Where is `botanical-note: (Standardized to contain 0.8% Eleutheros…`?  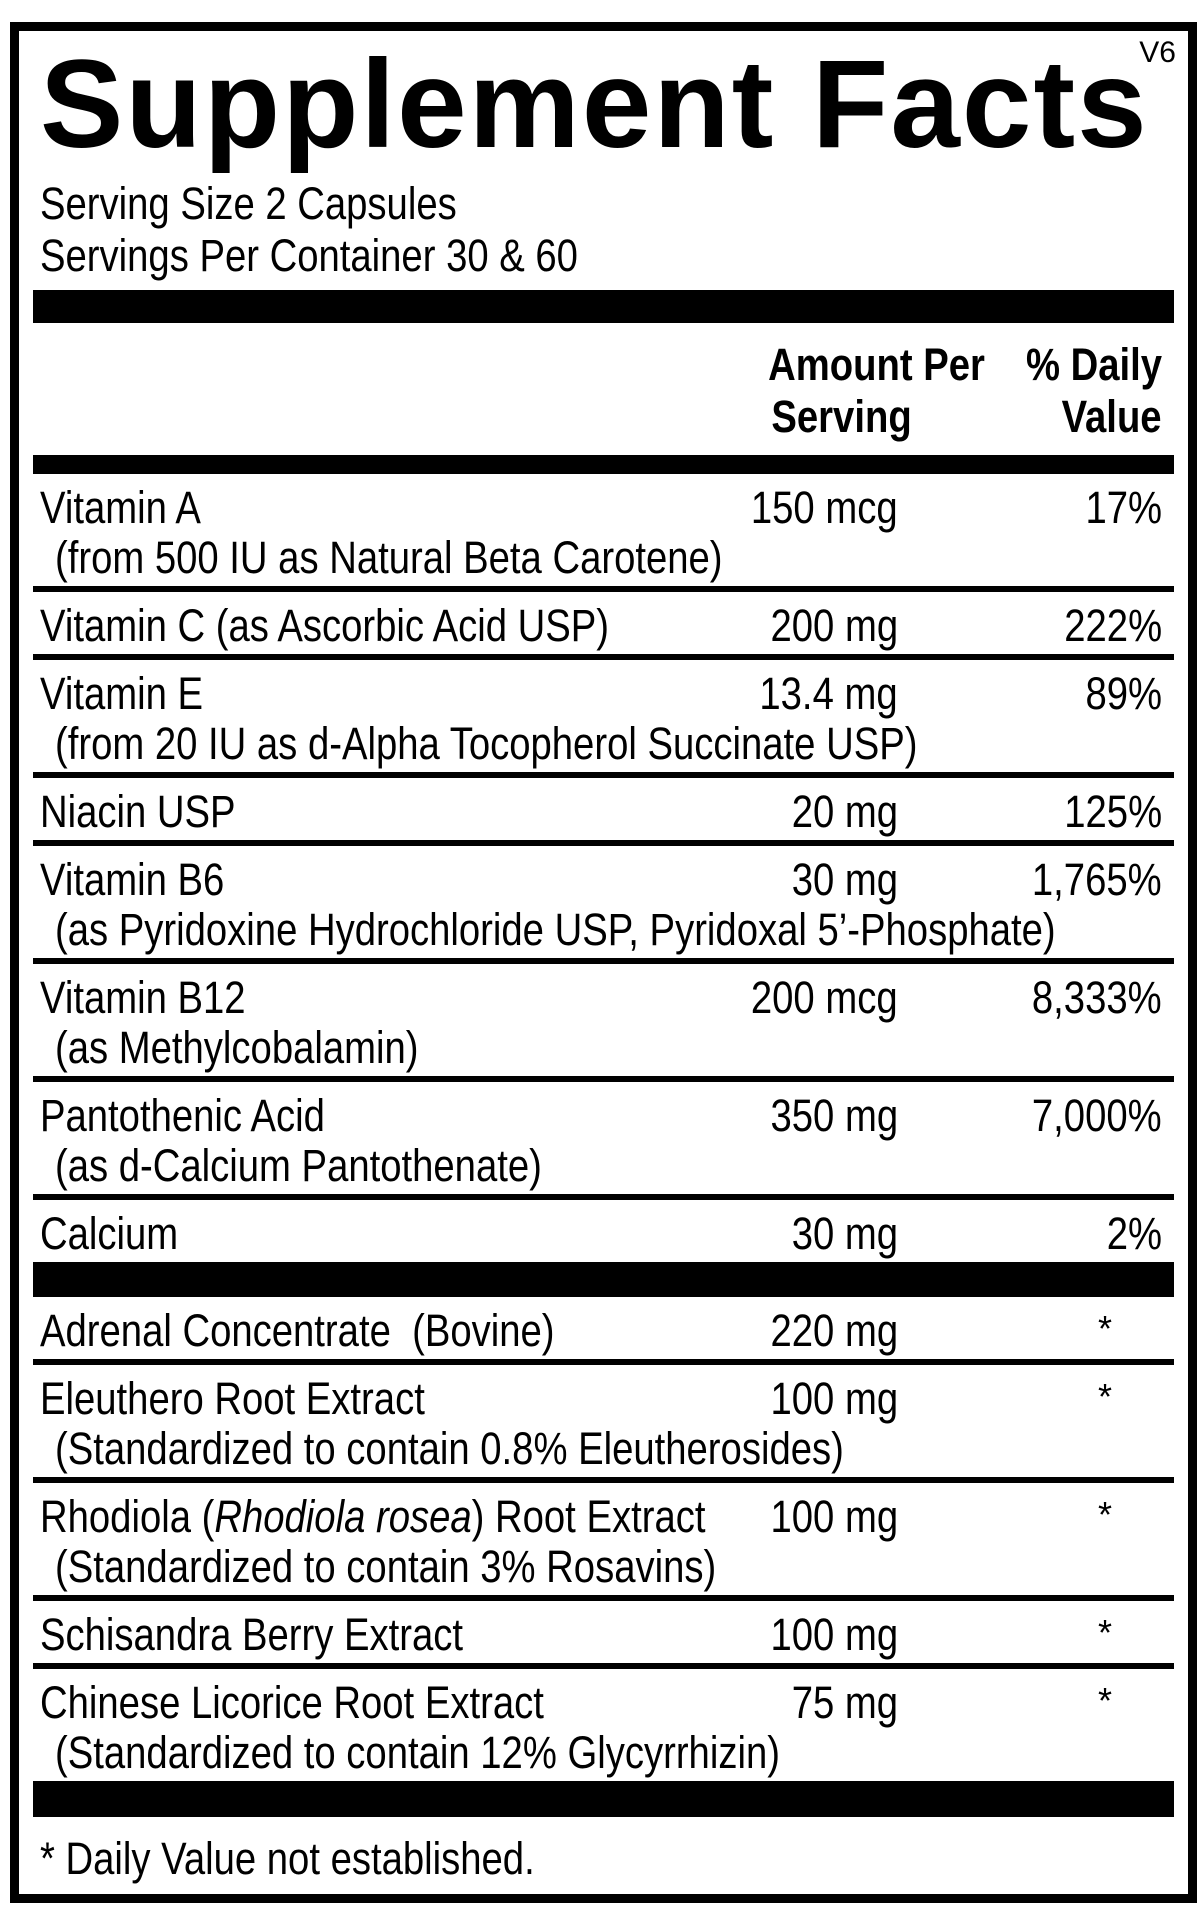
botanical-note: (Standardized to contain 0.8% Eleutheros… is located at coordinates (449, 1448).